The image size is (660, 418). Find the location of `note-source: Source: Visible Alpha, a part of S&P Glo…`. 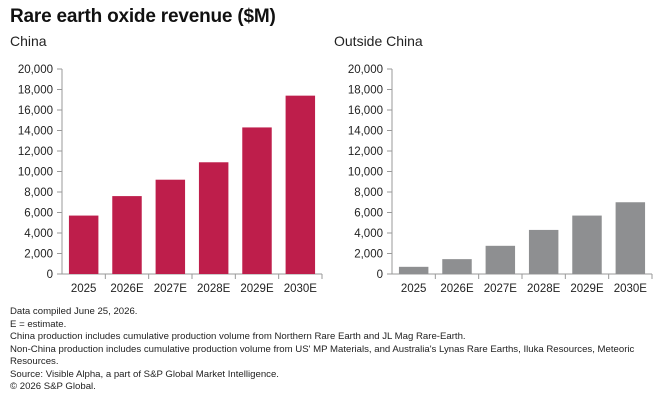

note-source: Source: Visible Alpha, a part of S&P Glo… is located at coordinates (144, 374).